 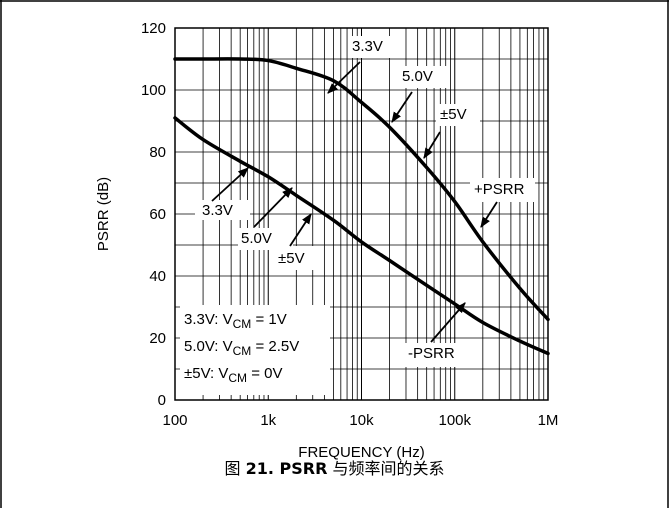 What do you see at coordinates (162, 400) in the screenshot?
I see `y-tick-label: 0` at bounding box center [162, 400].